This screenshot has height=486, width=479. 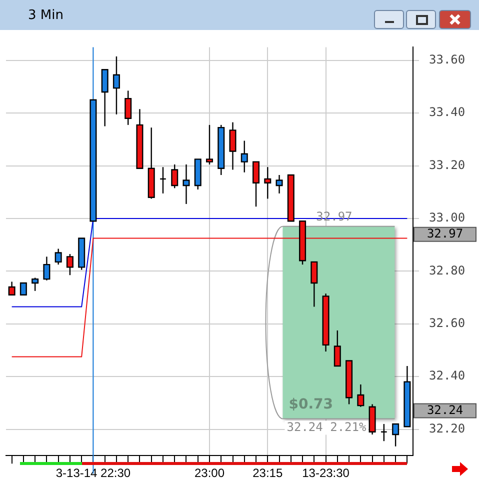 What do you see at coordinates (447, 428) in the screenshot?
I see `y-tick-label: 32.20` at bounding box center [447, 428].